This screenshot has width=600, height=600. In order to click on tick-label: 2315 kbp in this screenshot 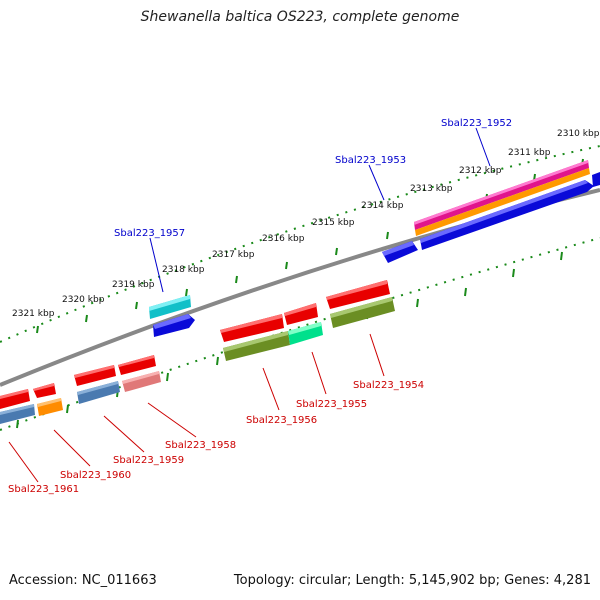, I will do `click(333, 223)`.